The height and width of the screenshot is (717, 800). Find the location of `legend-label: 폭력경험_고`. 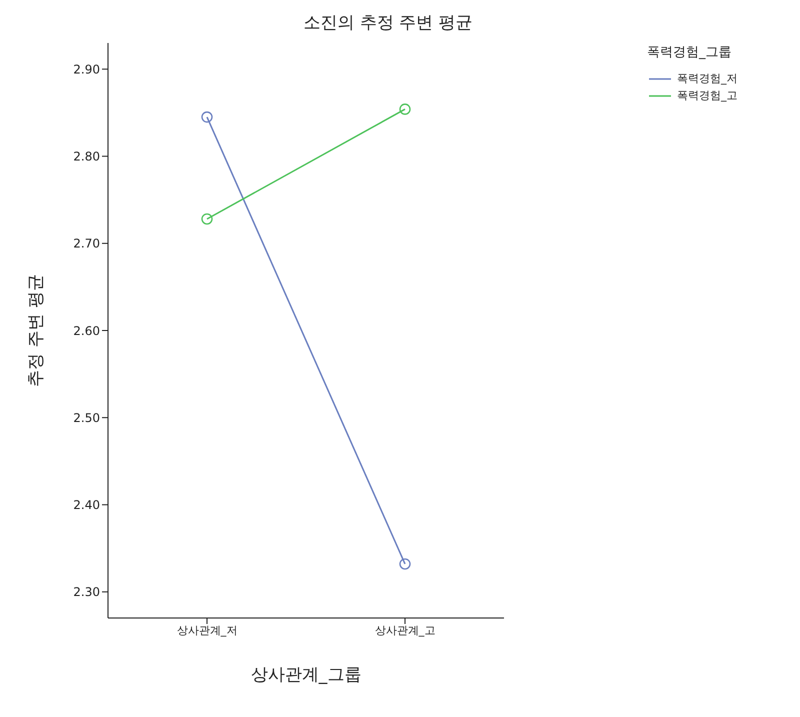

legend-label: 폭력경험_고 is located at coordinates (707, 95).